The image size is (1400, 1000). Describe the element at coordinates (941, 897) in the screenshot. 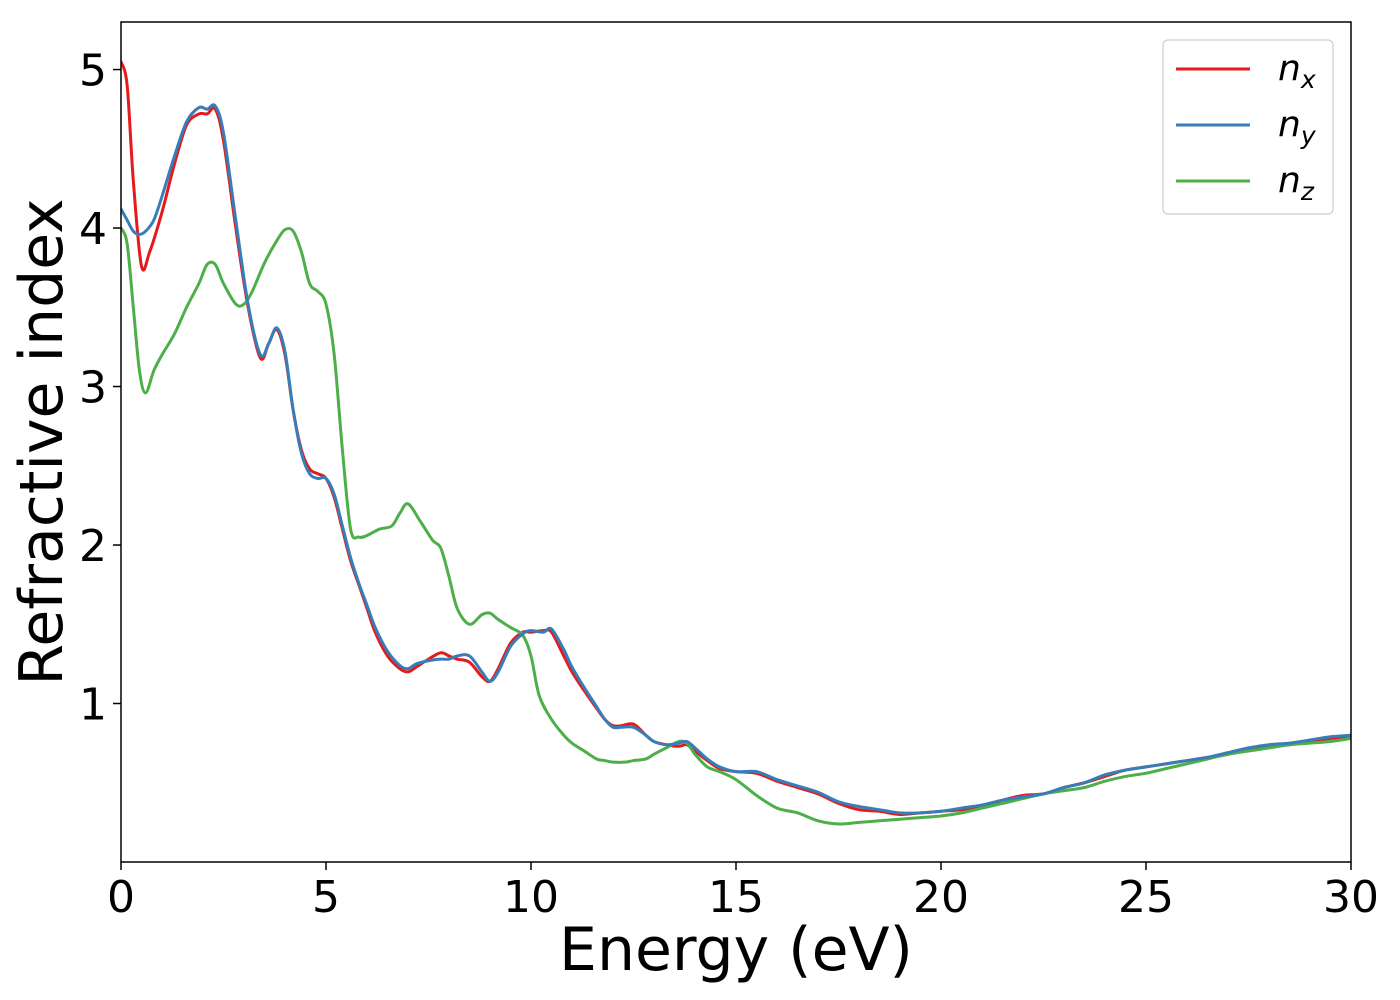

I see `x-tick-label: 20` at that location.